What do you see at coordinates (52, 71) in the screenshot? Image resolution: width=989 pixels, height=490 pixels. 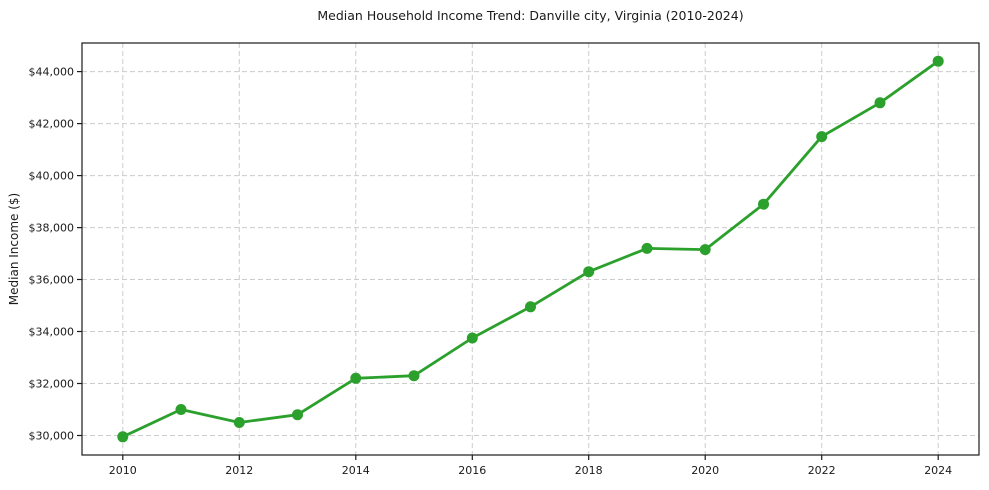 I see `y-tick-label: $44,000` at bounding box center [52, 71].